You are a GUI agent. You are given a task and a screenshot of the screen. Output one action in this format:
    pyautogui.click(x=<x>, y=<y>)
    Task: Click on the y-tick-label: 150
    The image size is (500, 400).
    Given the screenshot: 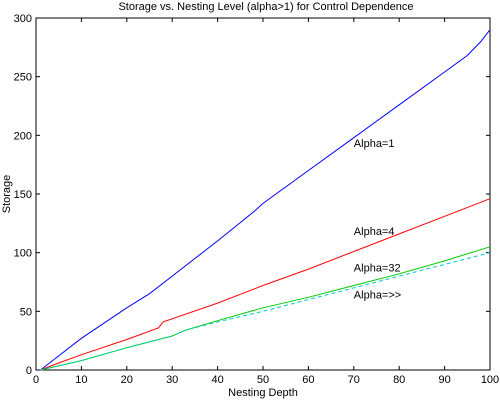 What is the action you would take?
    pyautogui.click(x=23, y=195)
    